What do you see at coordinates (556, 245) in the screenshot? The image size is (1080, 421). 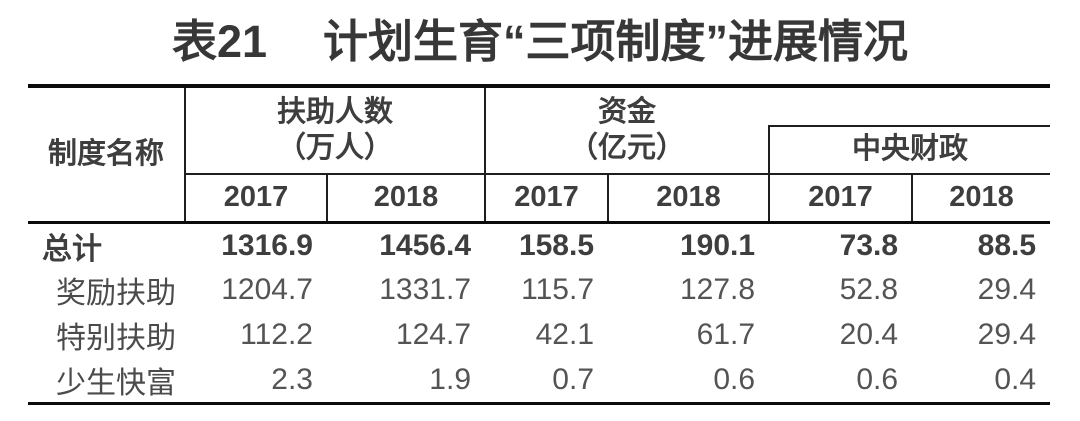 I see `cell-total-funds-2017: 158.5` at bounding box center [556, 245].